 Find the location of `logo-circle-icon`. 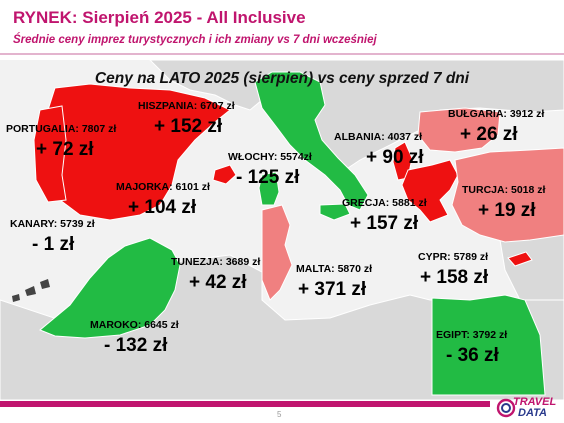

logo-circle-icon is located at coordinates (506, 408).